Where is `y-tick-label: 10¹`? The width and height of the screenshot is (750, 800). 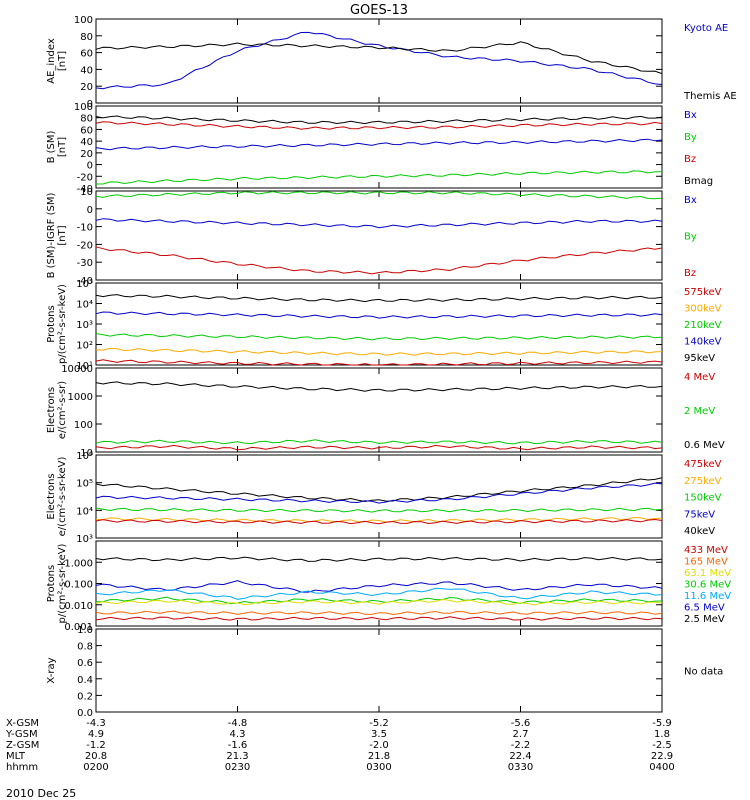 y-tick-label: 10¹ is located at coordinates (84, 366).